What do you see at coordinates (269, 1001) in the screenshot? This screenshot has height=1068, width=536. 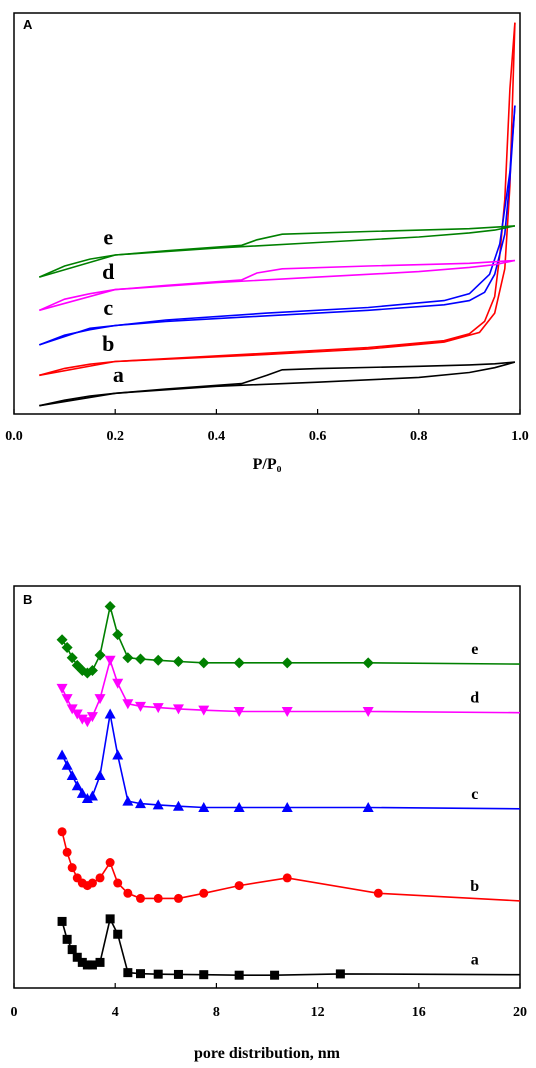 I see `panel-b-x-ticks: 0 4 8 12 16 20` at bounding box center [269, 1001].